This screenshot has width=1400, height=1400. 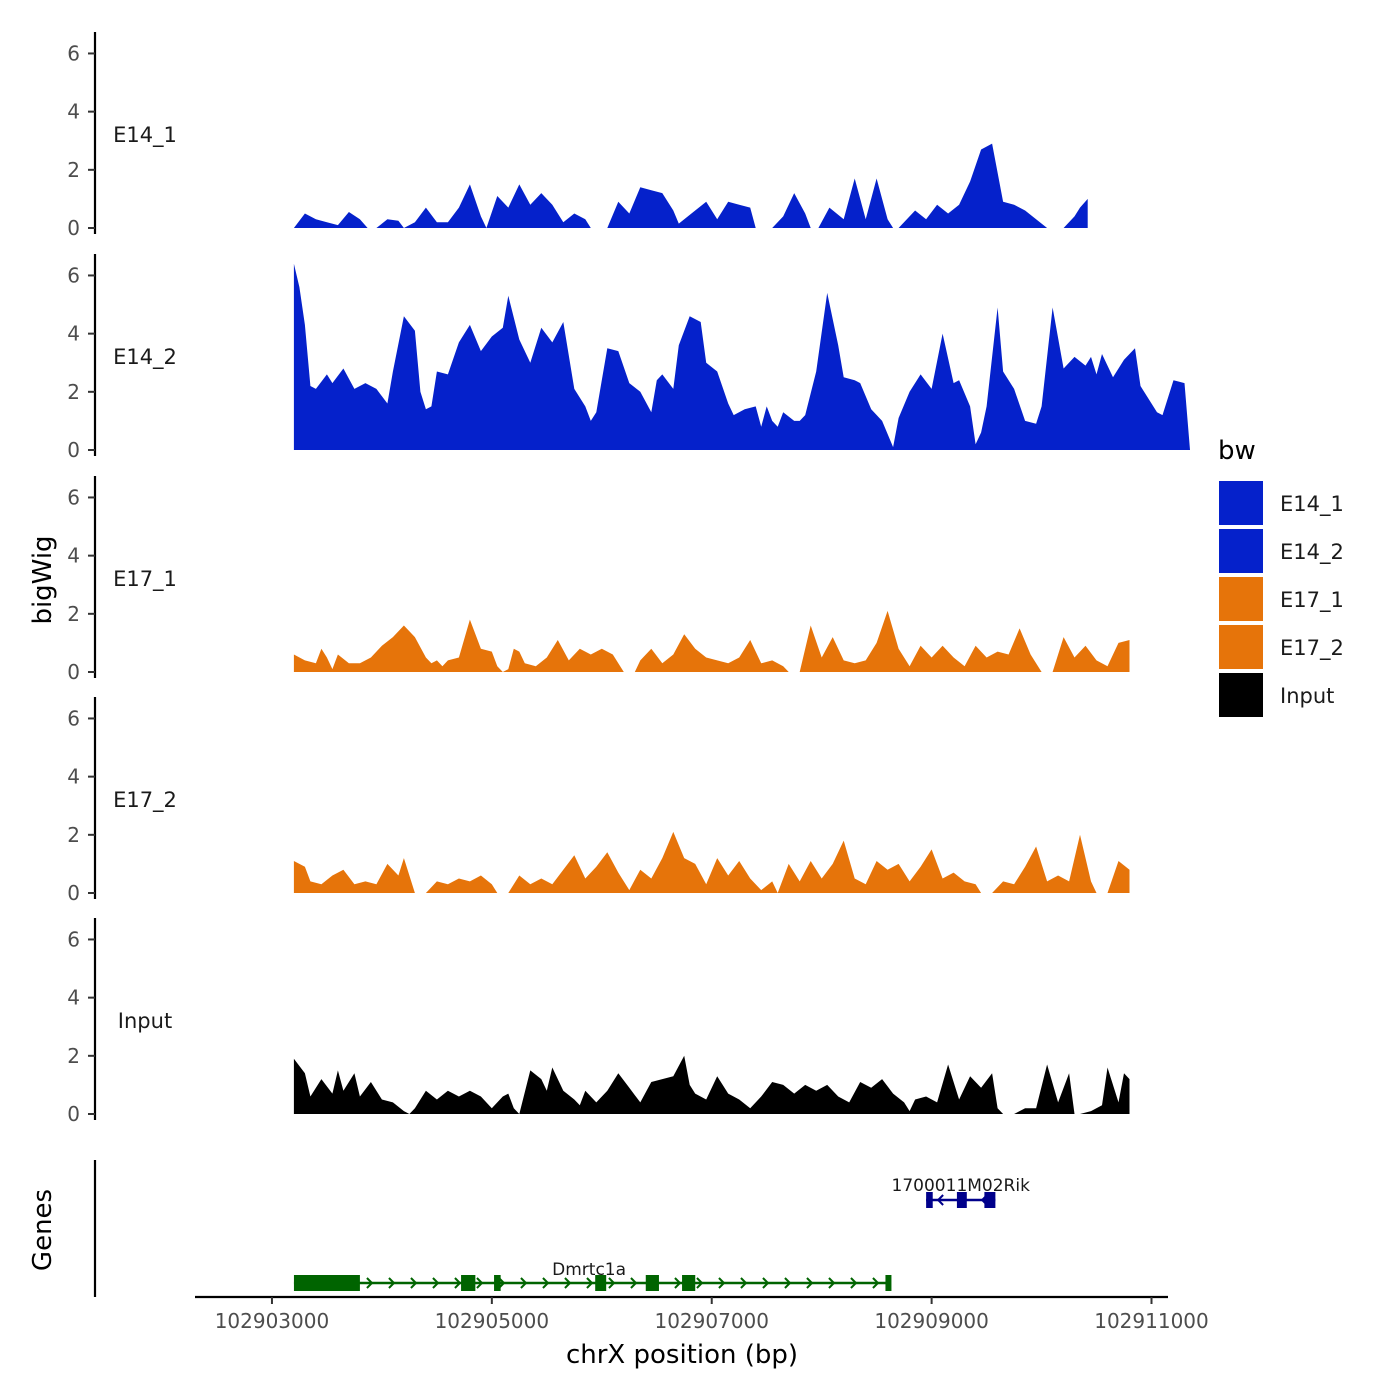 What do you see at coordinates (1312, 552) in the screenshot?
I see `legend-label: E14_2` at bounding box center [1312, 552].